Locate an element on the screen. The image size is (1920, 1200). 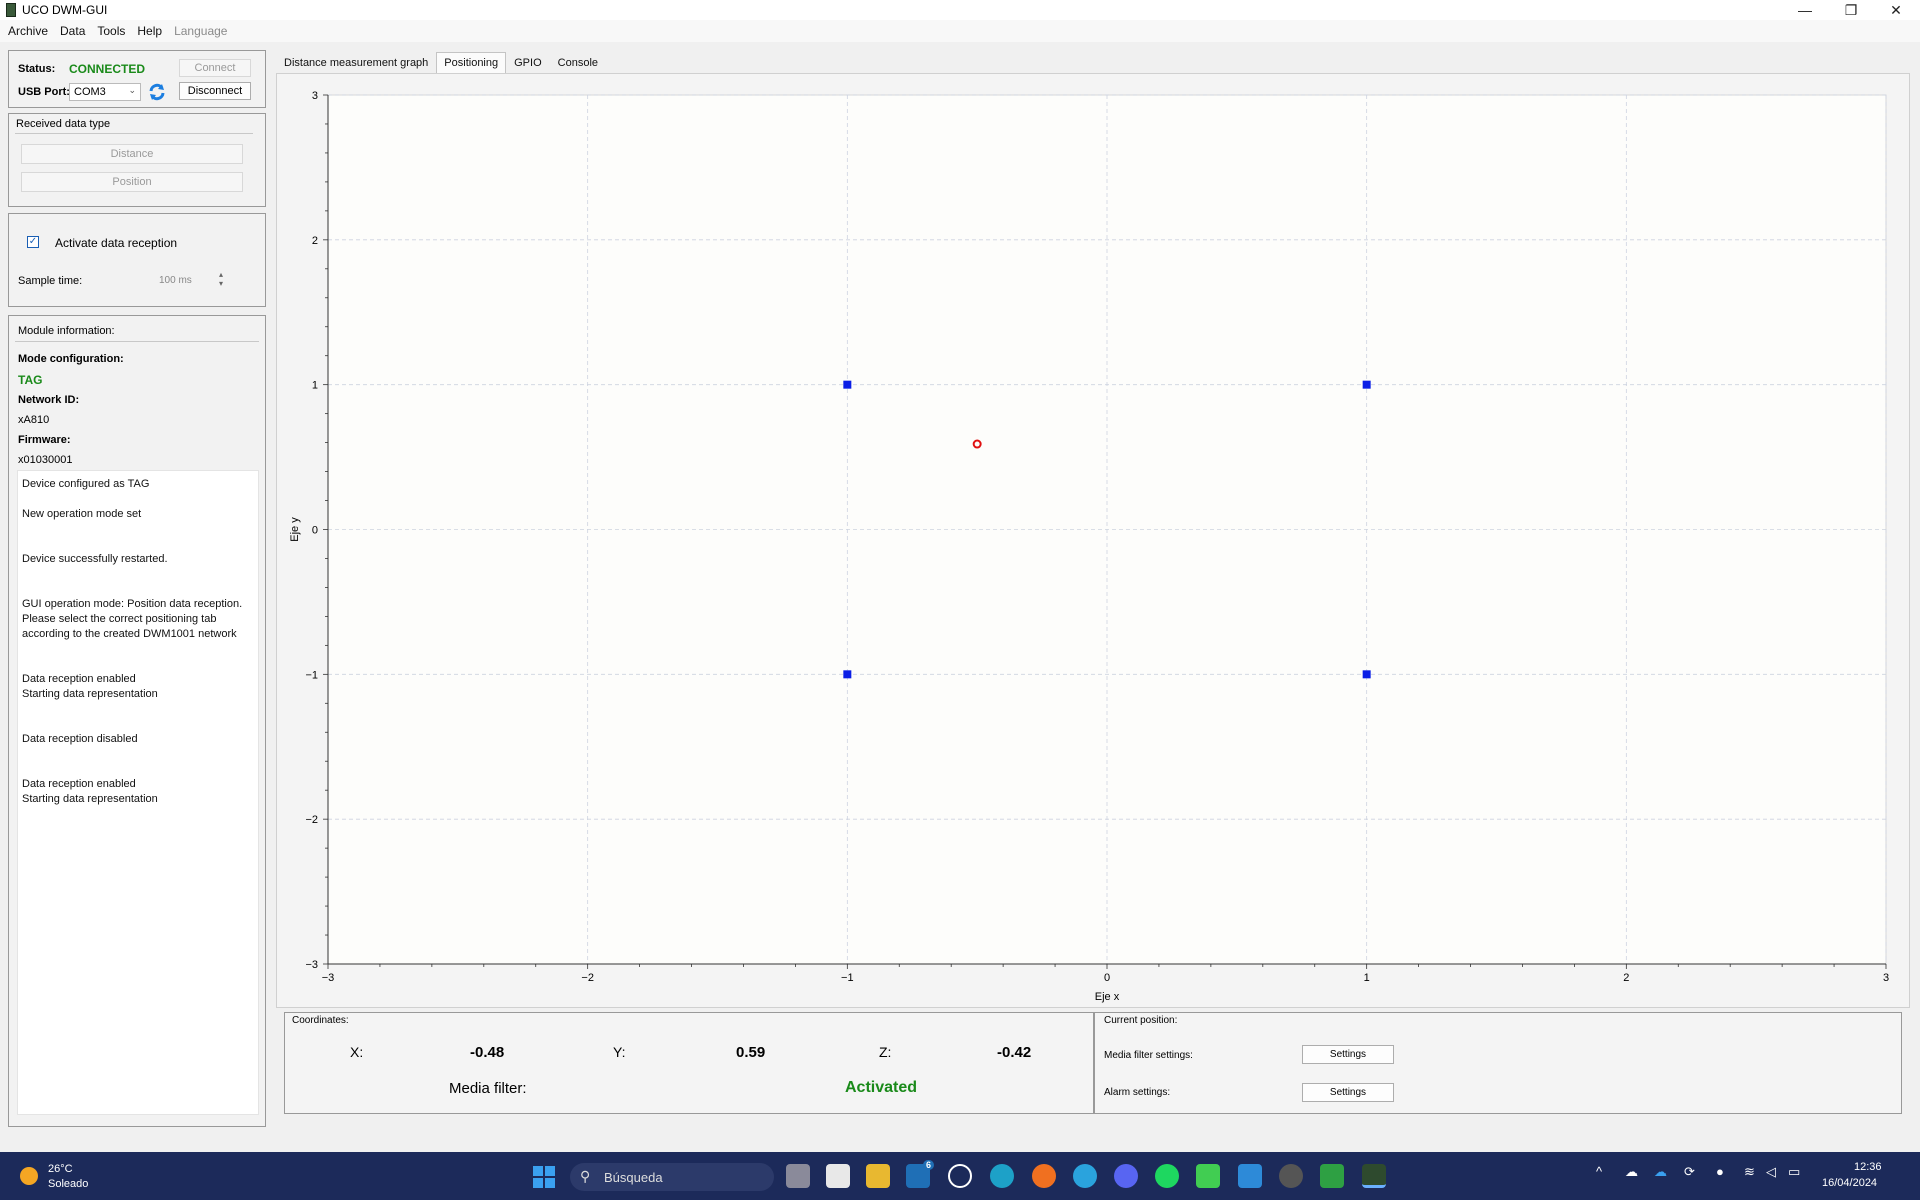
spotify-icon is located at coordinates (1167, 1176).